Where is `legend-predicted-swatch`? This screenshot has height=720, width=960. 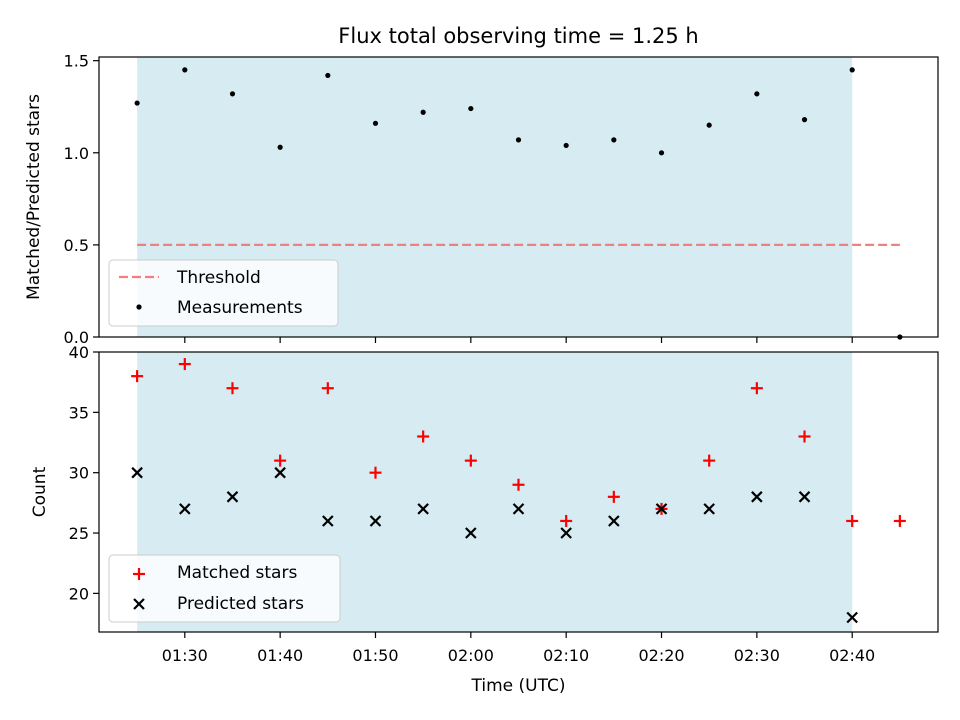
legend-predicted-swatch is located at coordinates (139, 604).